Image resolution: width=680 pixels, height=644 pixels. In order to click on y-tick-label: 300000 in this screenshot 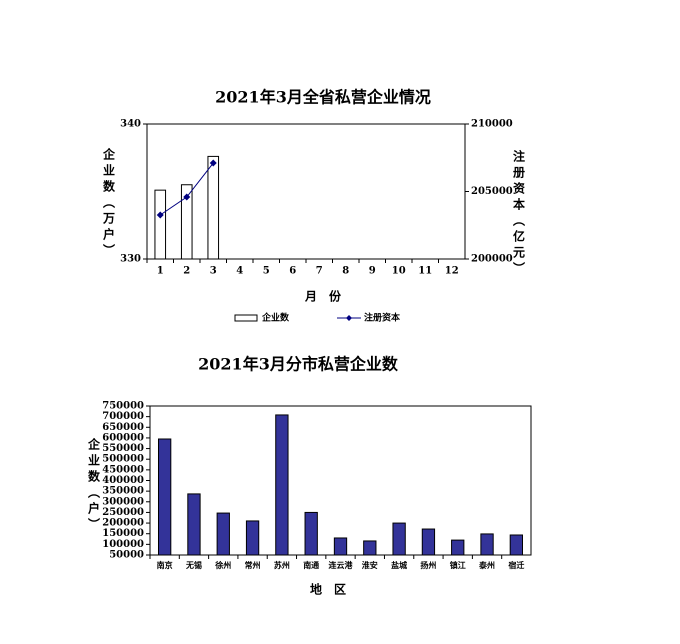, I will do `click(123, 501)`.